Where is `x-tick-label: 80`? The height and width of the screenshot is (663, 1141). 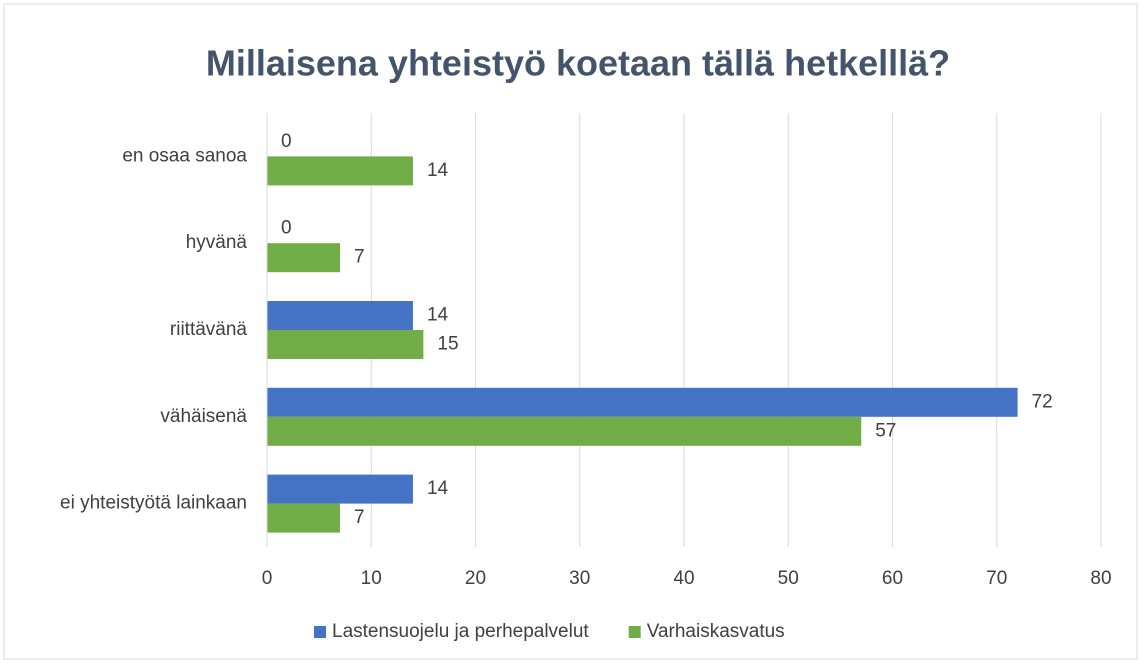 x-tick-label: 80 is located at coordinates (1100, 578).